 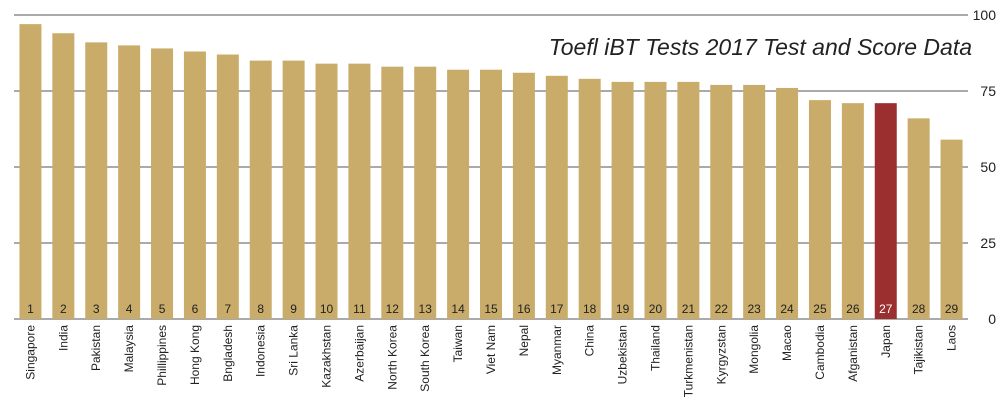 I want to click on x-tick-label: Japan, so click(x=886, y=341).